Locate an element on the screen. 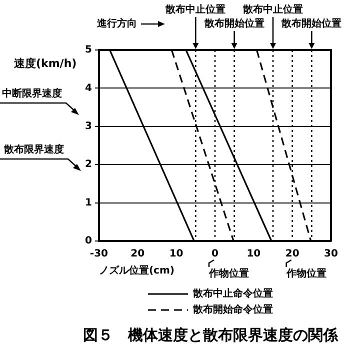  y-axis-title: 速度(km/h) is located at coordinates (45, 63).